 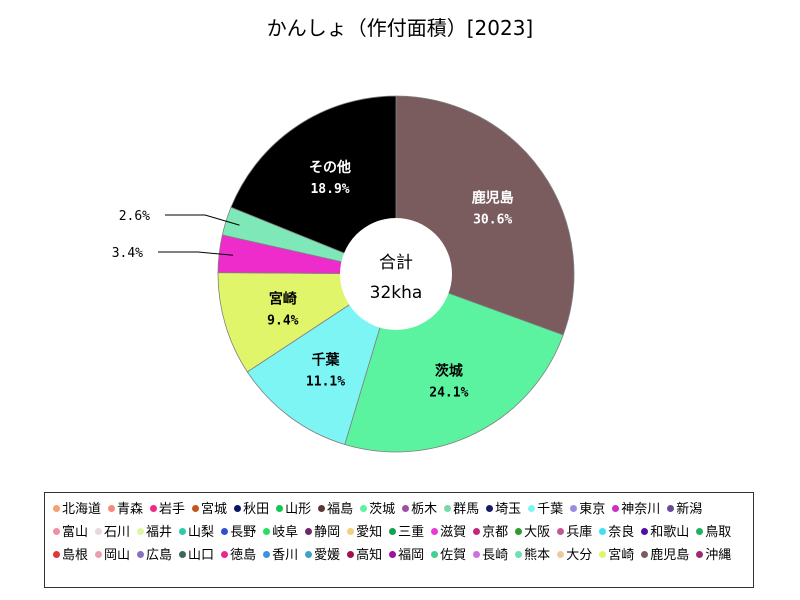 I want to click on legend-item: 福岡, so click(x=406, y=555).